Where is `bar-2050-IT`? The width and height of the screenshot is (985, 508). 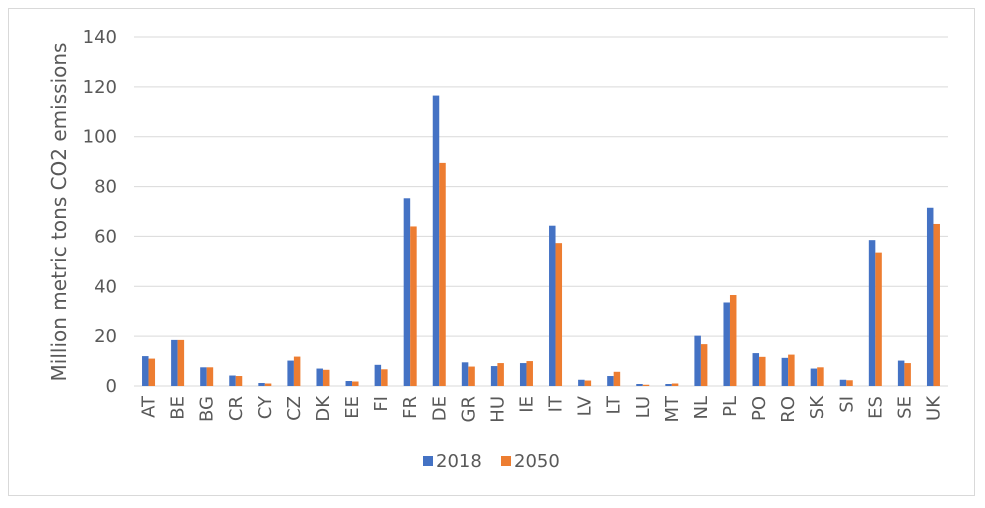
bar-2050-IT is located at coordinates (559, 314).